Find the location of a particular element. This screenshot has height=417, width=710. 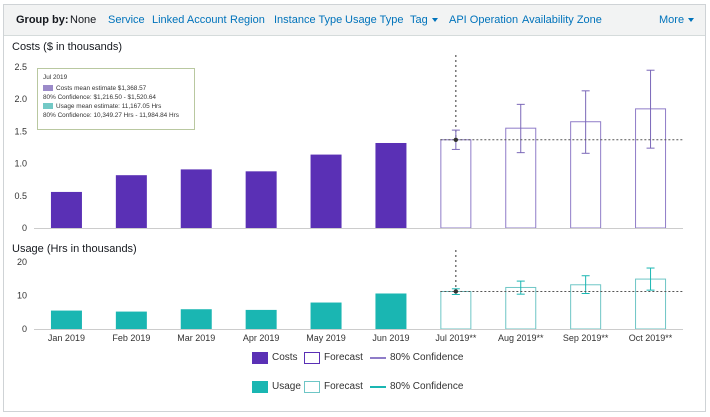

usage-y-tick-label: 10 is located at coordinates (22, 296).